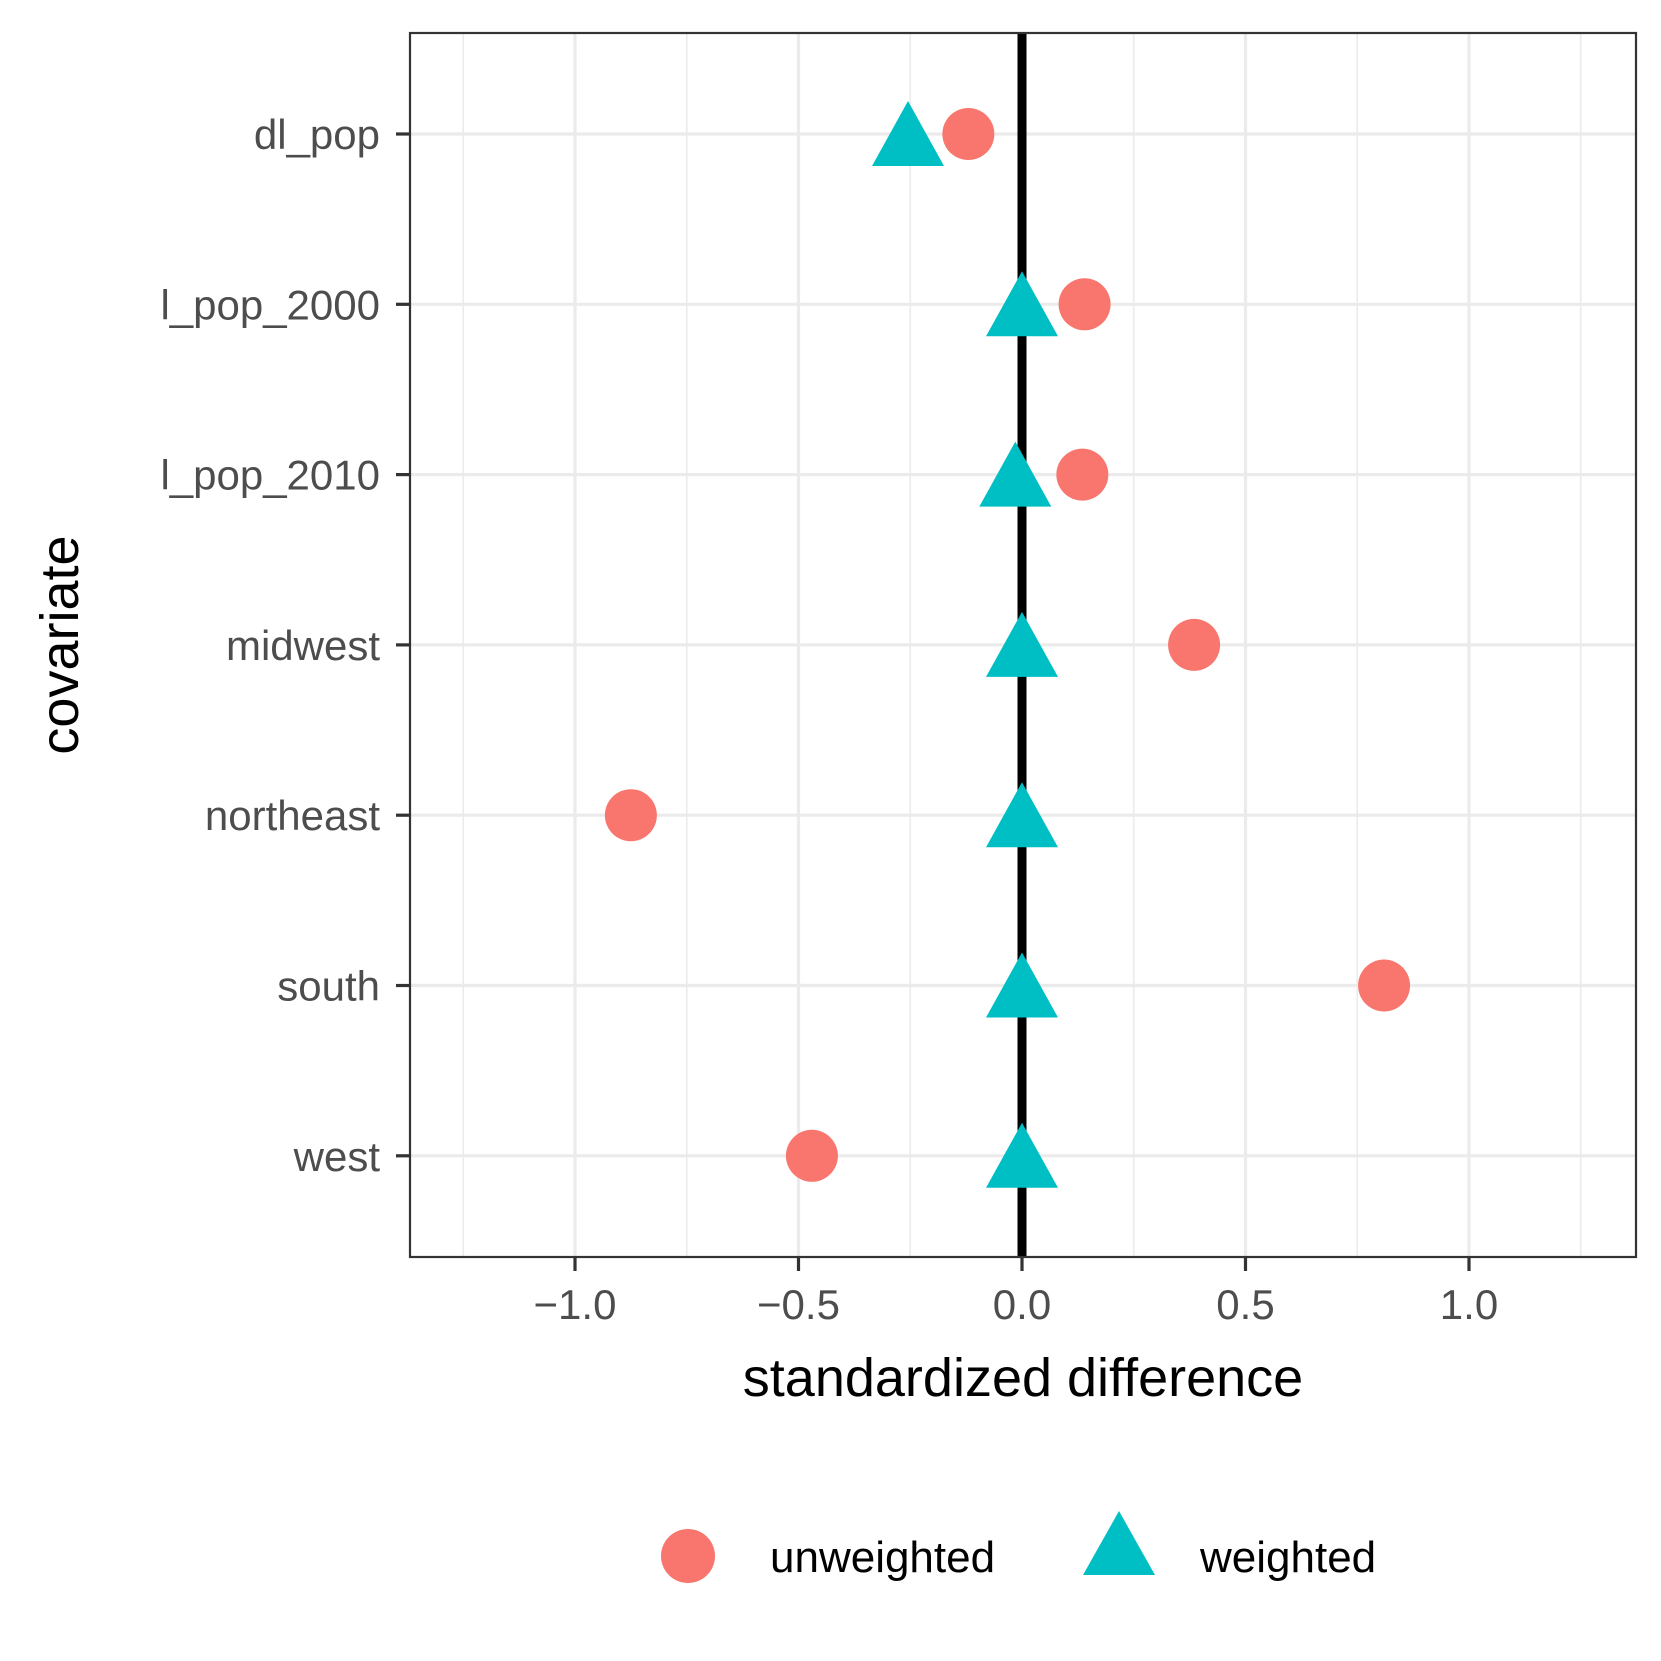 This screenshot has height=1661, width=1661. I want to click on x-tick-label: −1.0, so click(575, 1304).